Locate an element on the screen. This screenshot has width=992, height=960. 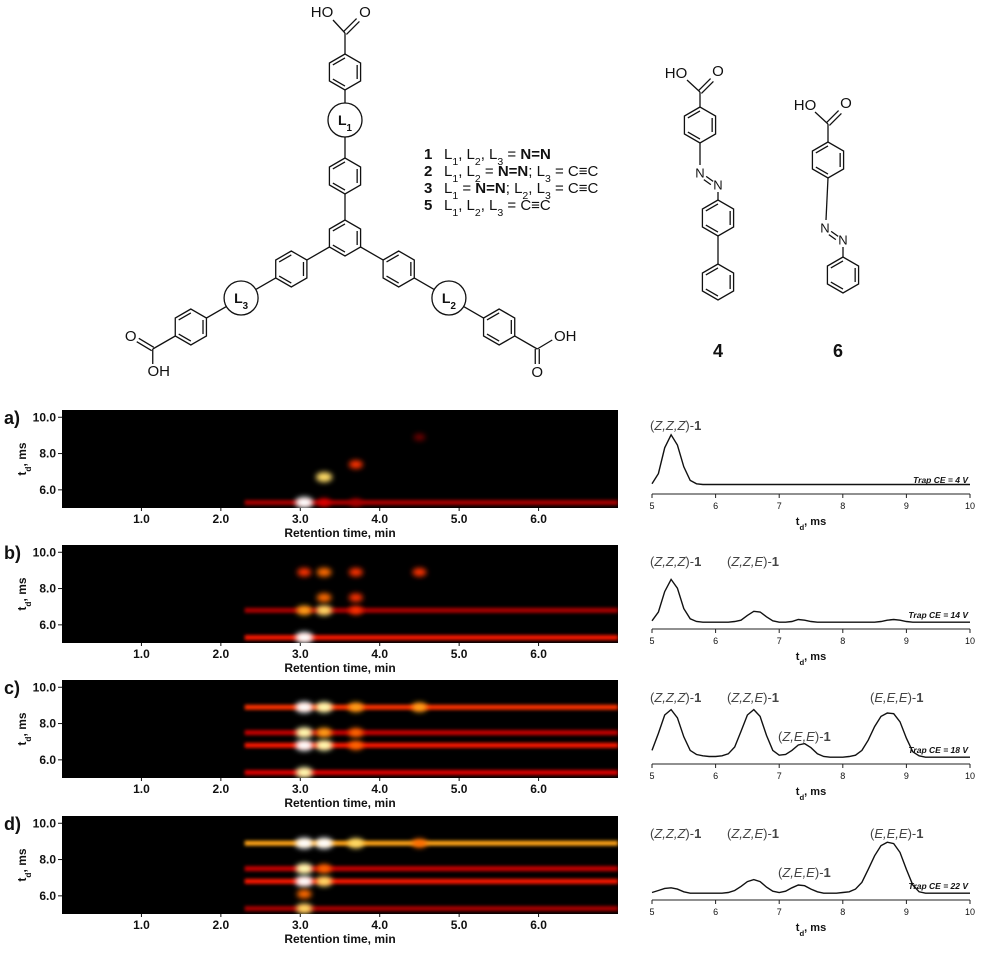
x-tick-label: 1.0 is located at coordinates (141, 789).